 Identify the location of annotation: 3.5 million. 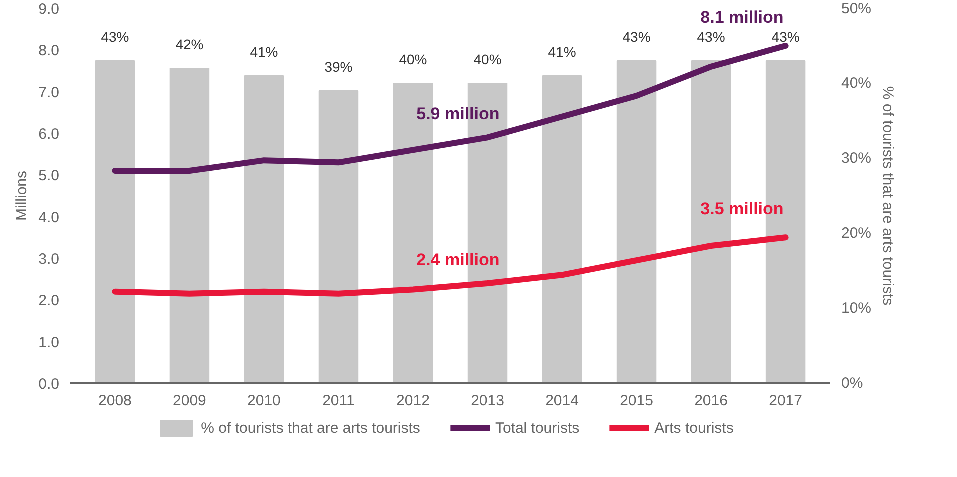
(742, 209).